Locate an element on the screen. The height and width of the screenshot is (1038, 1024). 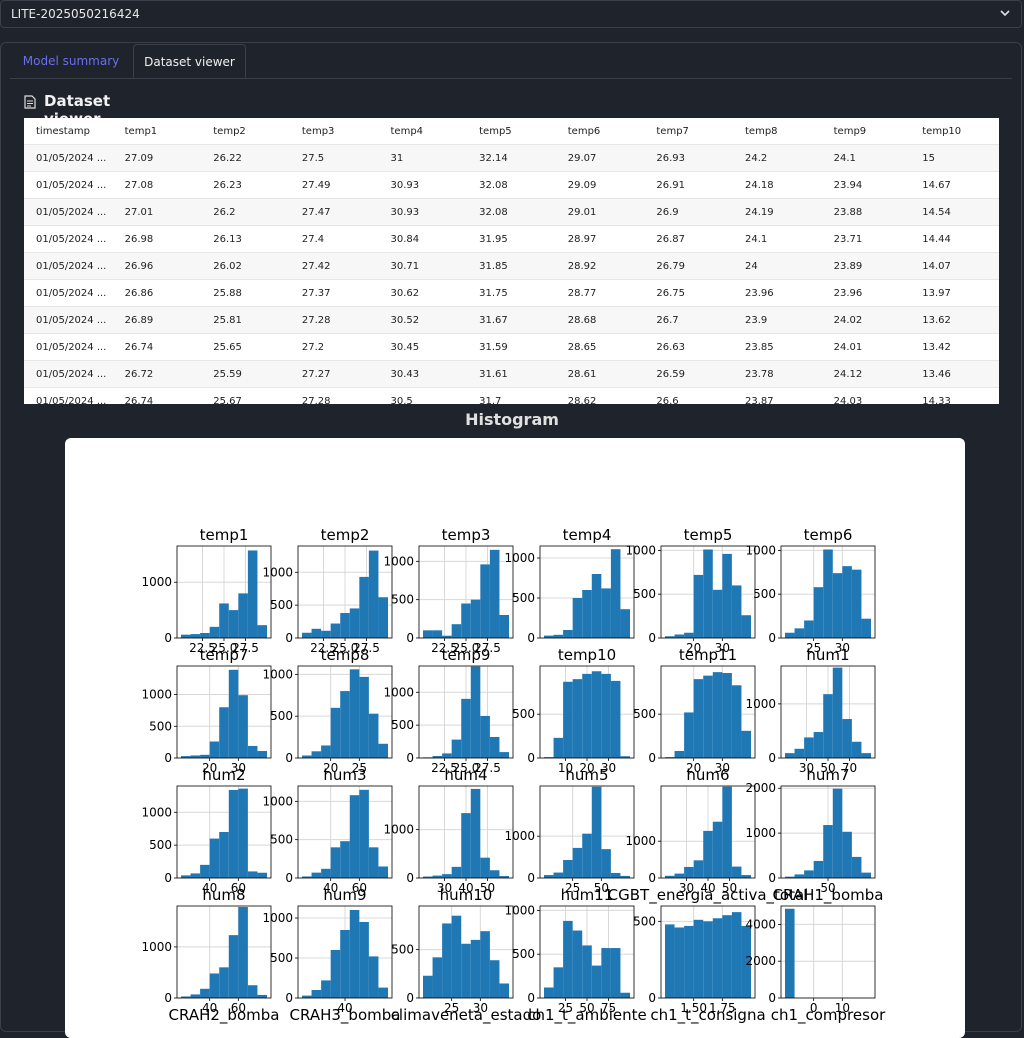
table-cell: 27.42 is located at coordinates (334, 266).